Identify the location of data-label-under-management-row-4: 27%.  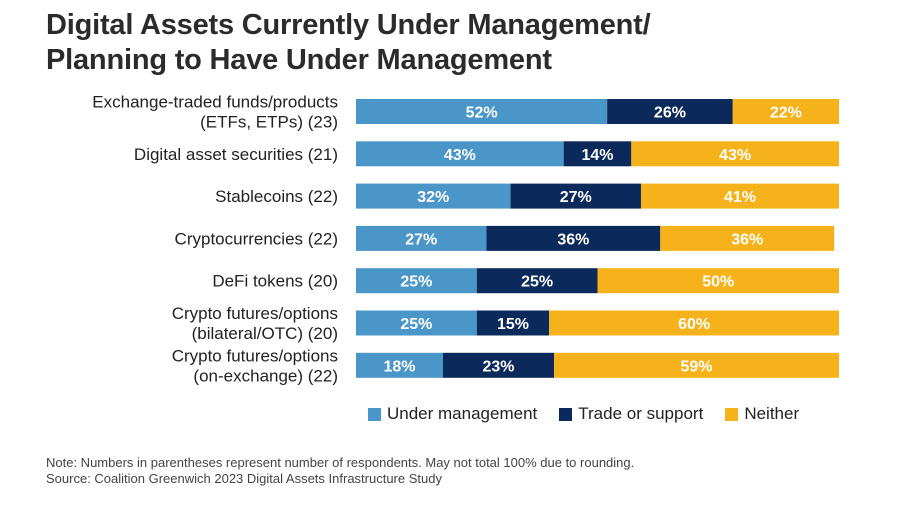
(421, 239).